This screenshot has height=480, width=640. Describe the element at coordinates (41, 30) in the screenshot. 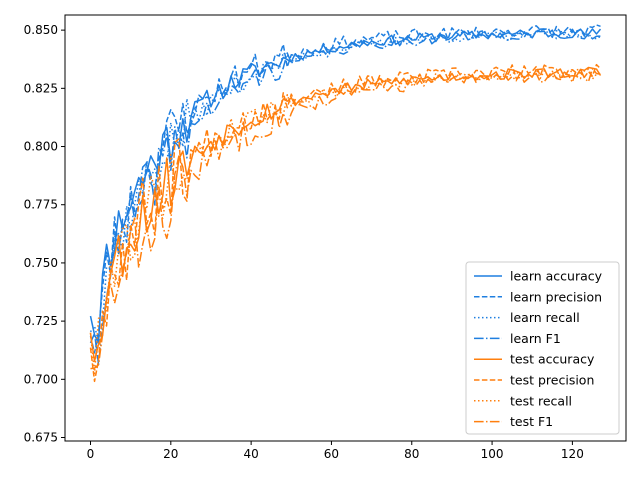

I see `y-tick-label: 0.850` at that location.